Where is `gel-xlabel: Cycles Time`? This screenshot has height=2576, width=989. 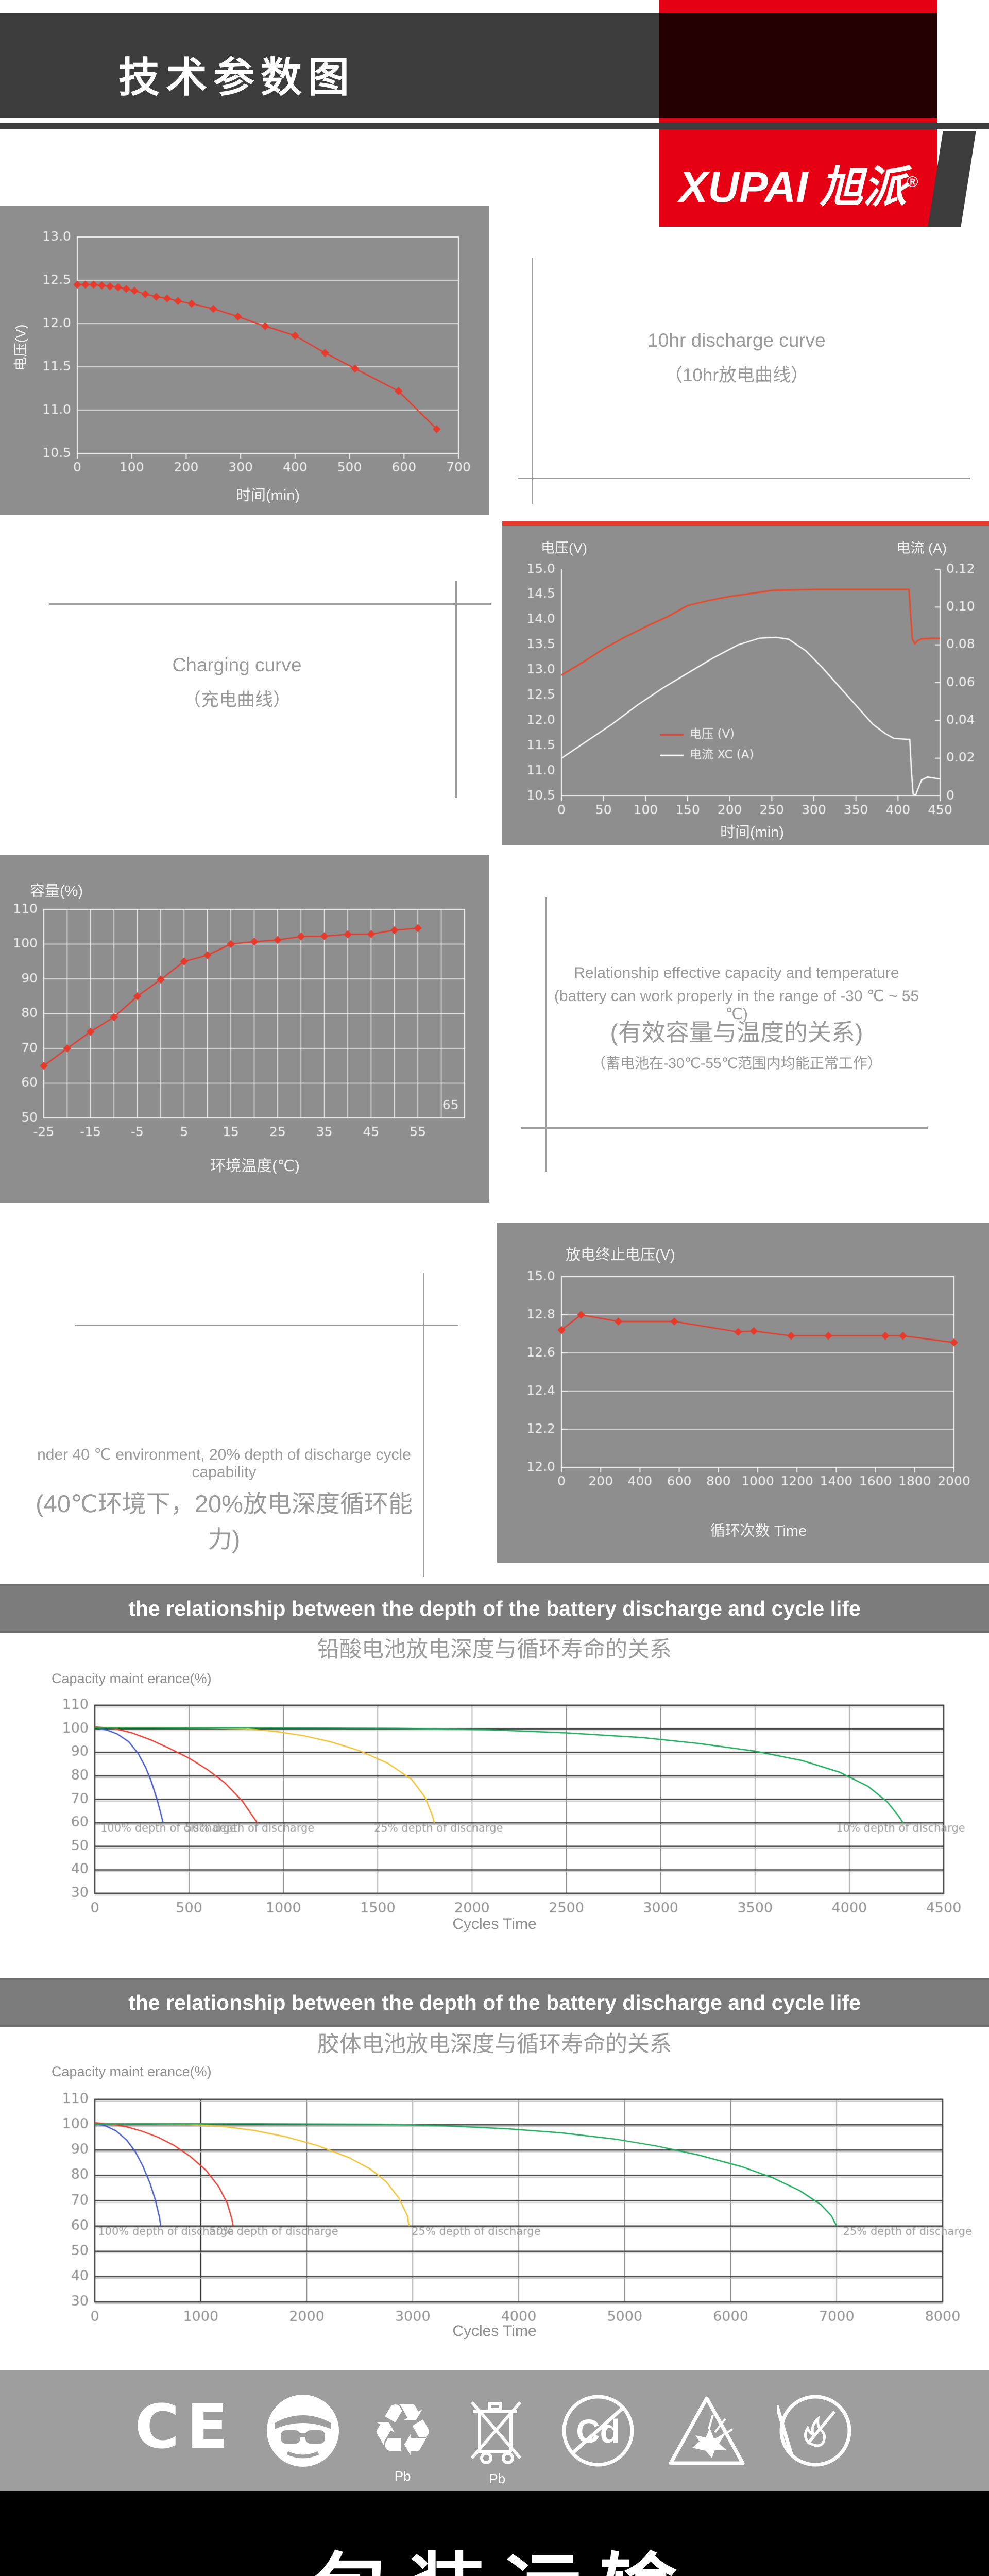
gel-xlabel: Cycles Time is located at coordinates (494, 2331).